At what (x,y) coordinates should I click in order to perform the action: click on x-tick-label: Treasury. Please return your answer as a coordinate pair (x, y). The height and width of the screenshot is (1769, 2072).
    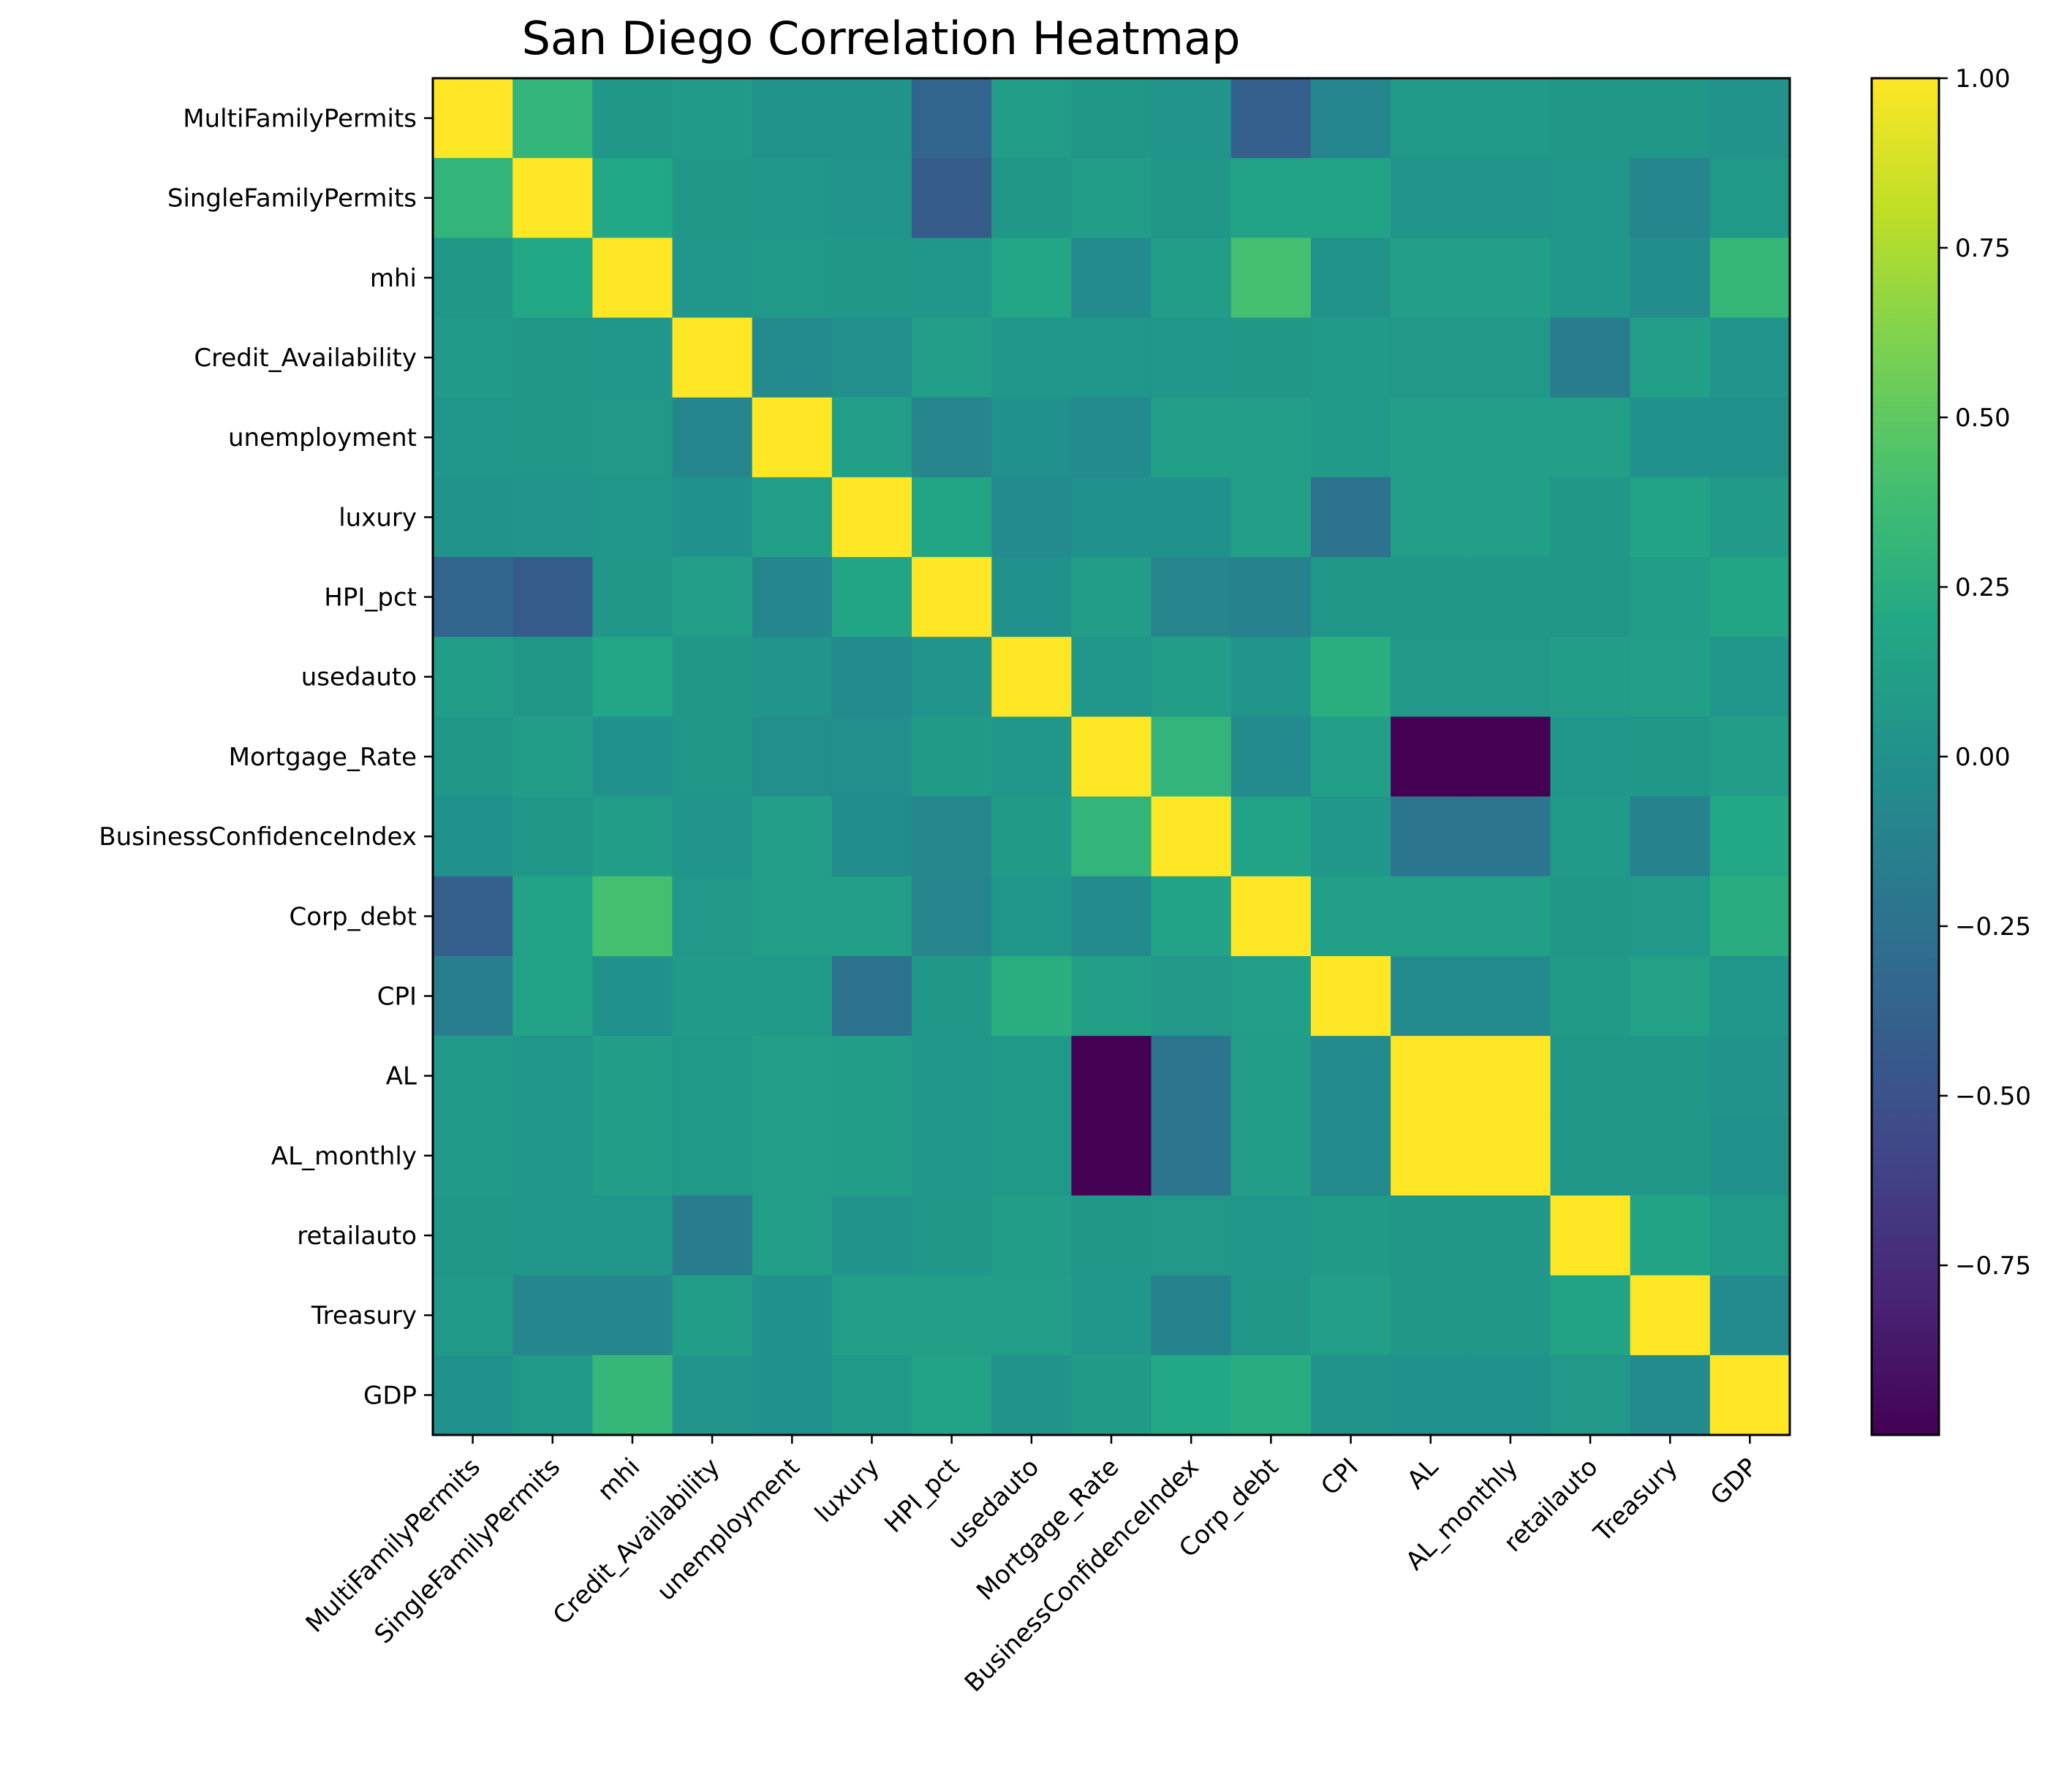
    Looking at the image, I should click on (1636, 1500).